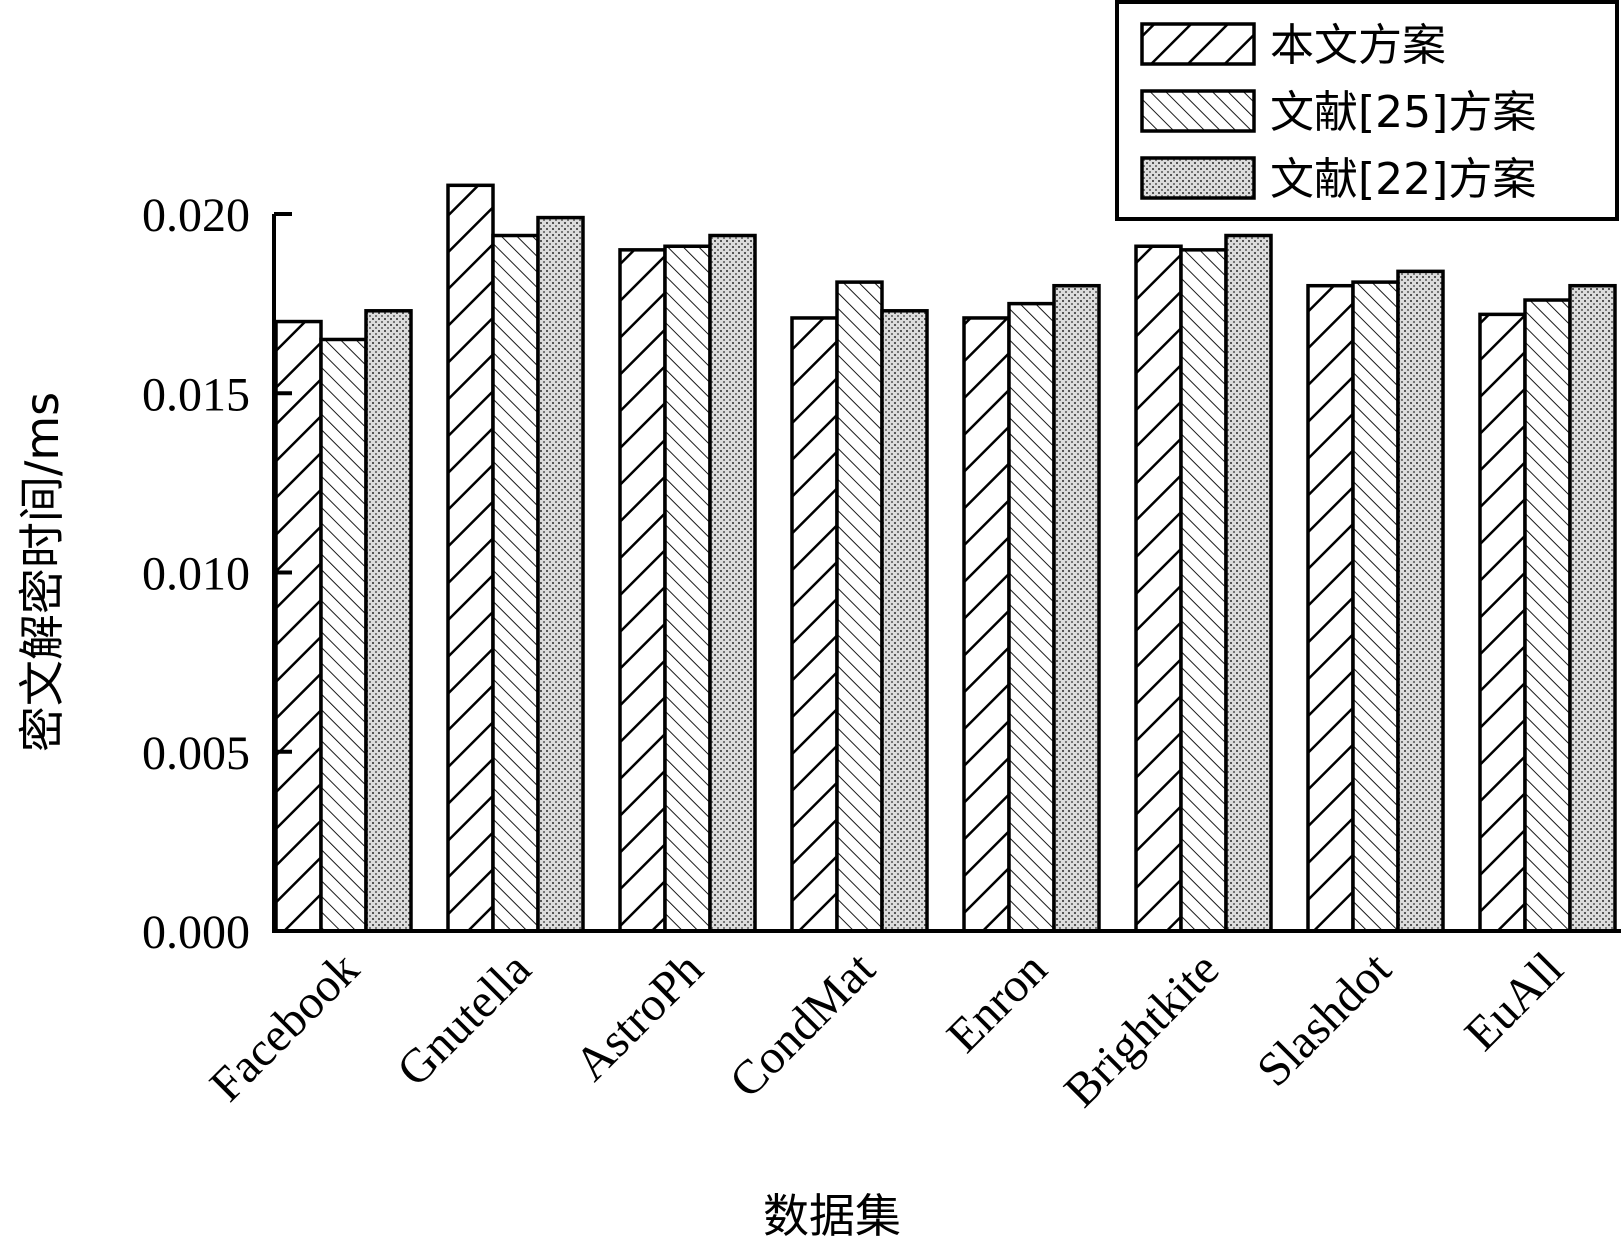 This screenshot has height=1254, width=1621. Describe the element at coordinates (284, 1026) in the screenshot. I see `x-tick-label-facebook: Facebook` at that location.